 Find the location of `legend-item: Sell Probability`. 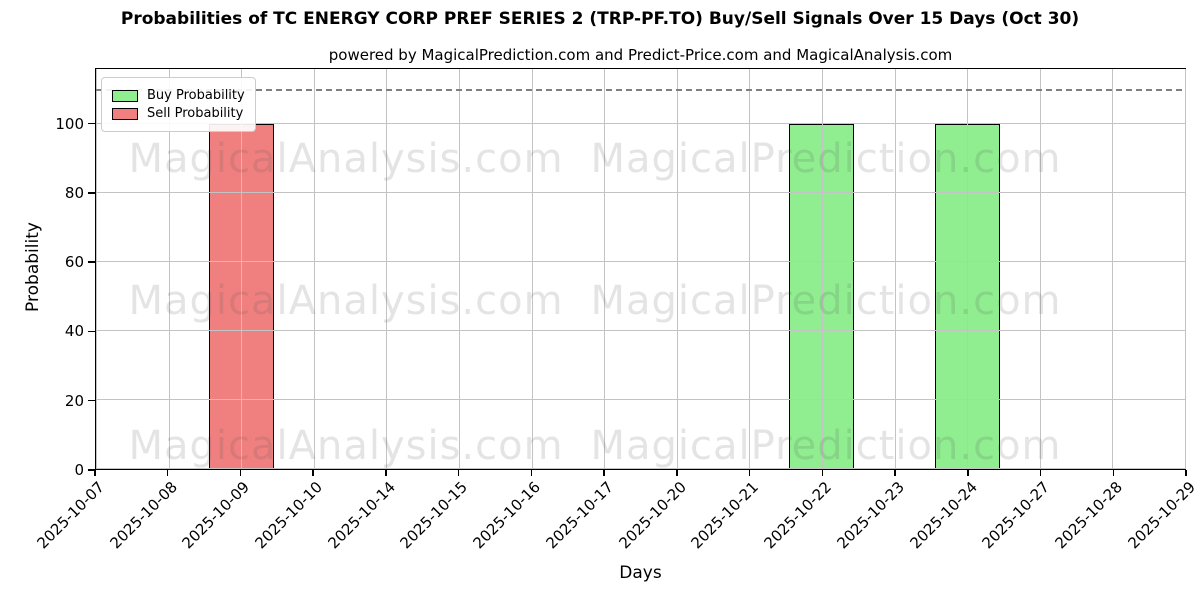

legend-item: Sell Probability is located at coordinates (178, 113).